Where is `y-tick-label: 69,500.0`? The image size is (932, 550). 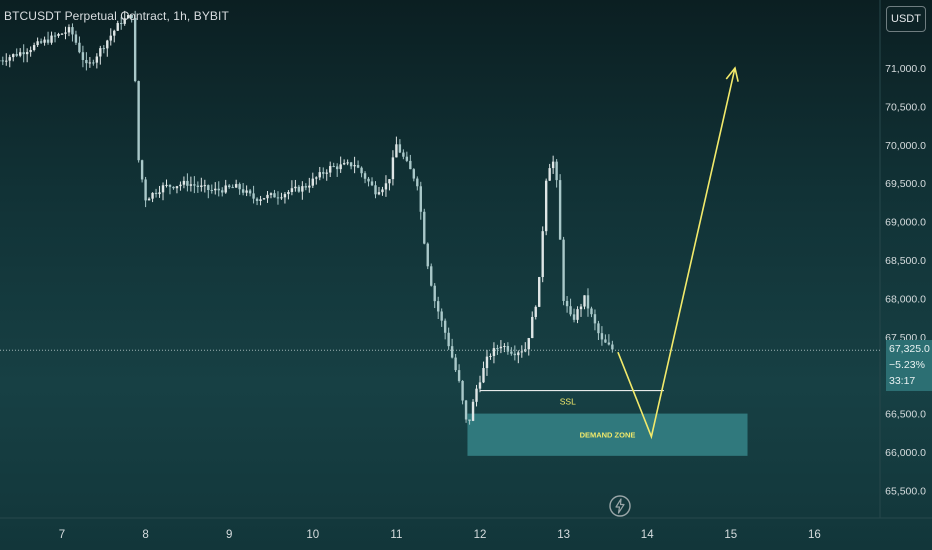 y-tick-label: 69,500.0 is located at coordinates (905, 184).